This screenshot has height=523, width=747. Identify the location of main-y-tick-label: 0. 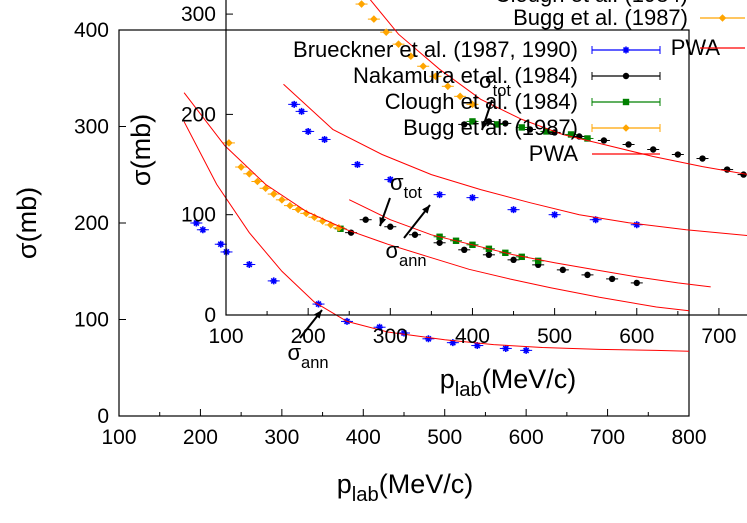
(103, 416).